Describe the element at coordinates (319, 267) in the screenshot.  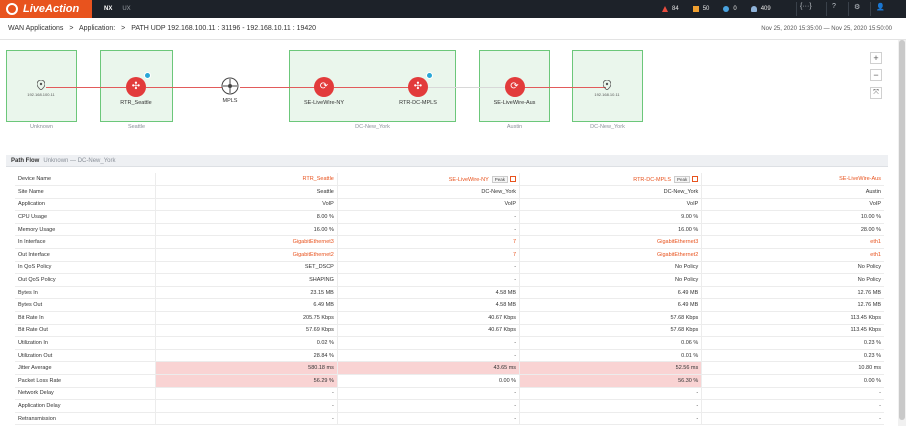
I see `cell-value: SET_DSCP` at that location.